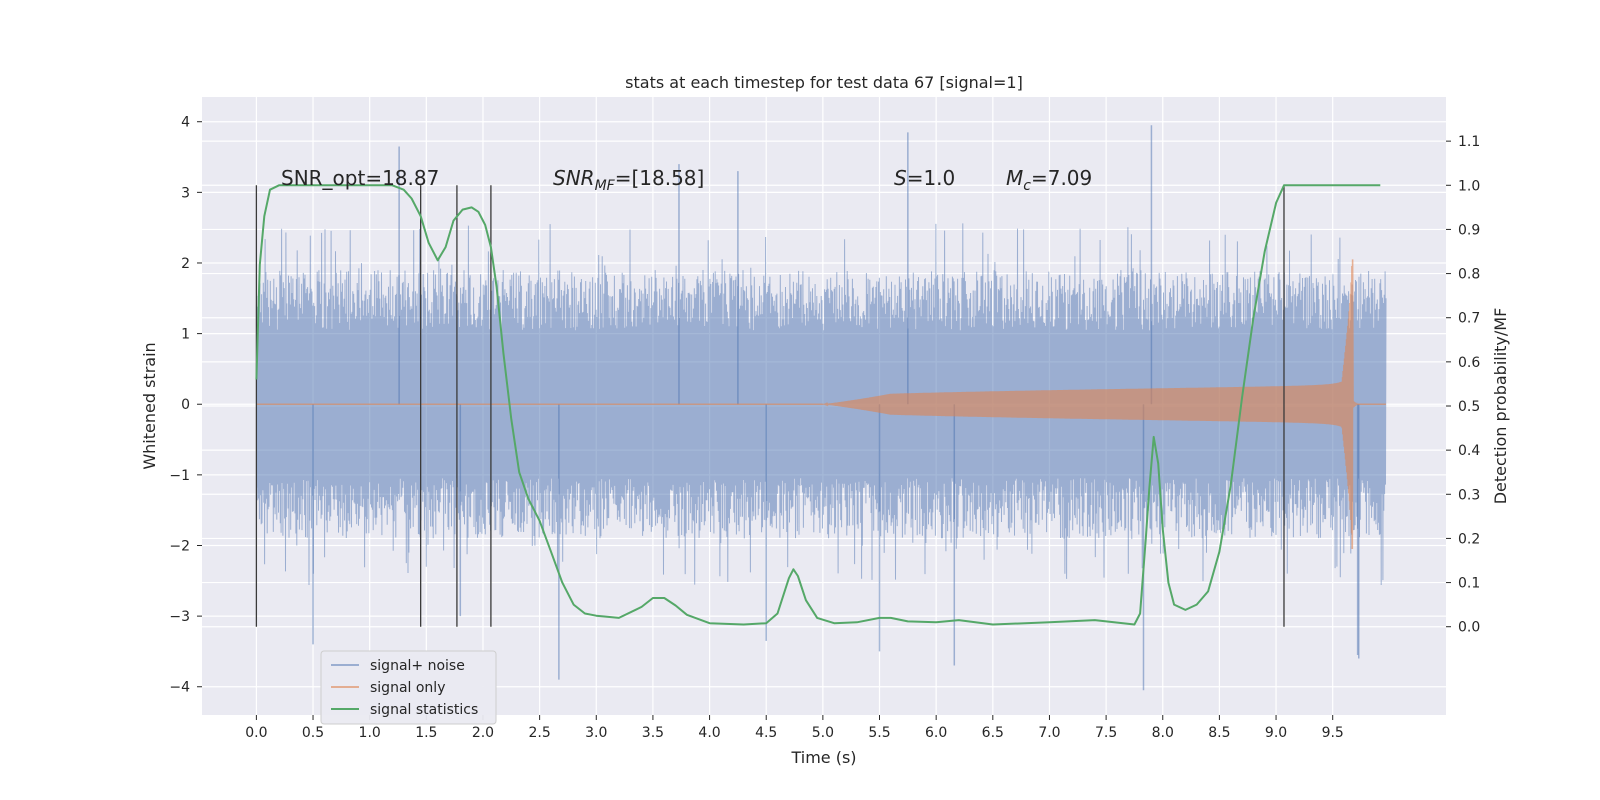 The image size is (1600, 800). Describe the element at coordinates (256, 733) in the screenshot. I see `x-tick-label: 0.0` at that location.